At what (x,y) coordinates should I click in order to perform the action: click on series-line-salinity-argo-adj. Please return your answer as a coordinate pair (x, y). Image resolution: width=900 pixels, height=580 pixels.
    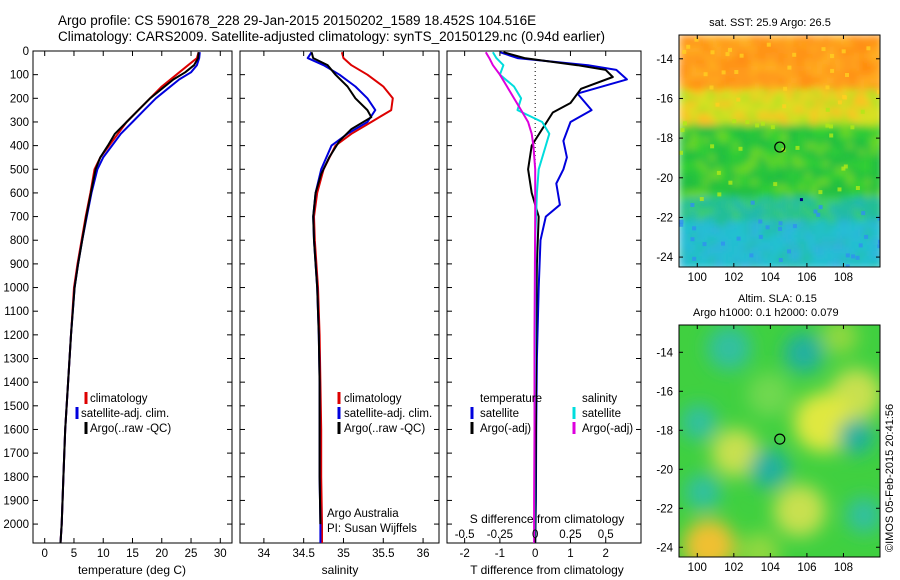
    Looking at the image, I should click on (510, 297).